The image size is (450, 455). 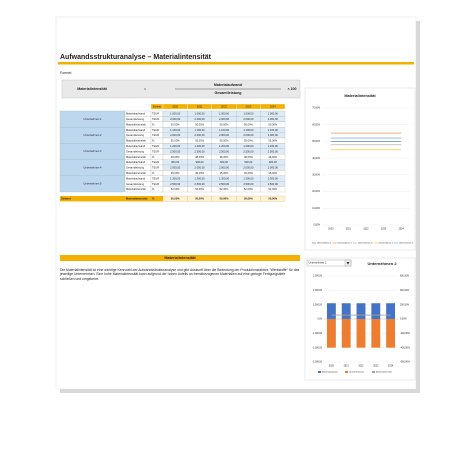 What do you see at coordinates (93, 184) in the screenshot?
I see `company-name: Unternehmen 5` at bounding box center [93, 184].